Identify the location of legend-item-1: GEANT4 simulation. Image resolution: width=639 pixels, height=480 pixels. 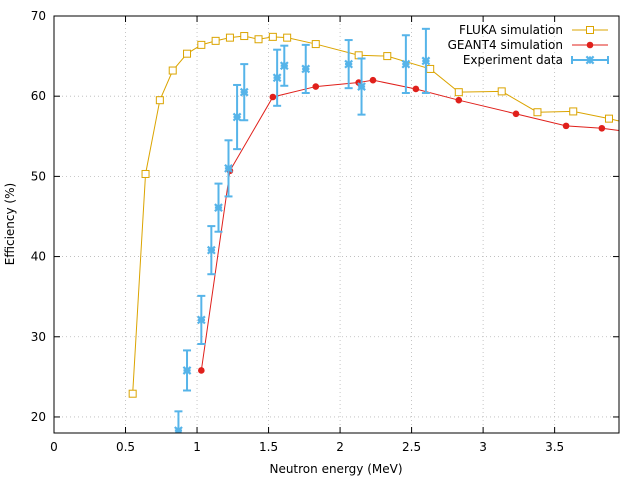
(528, 45).